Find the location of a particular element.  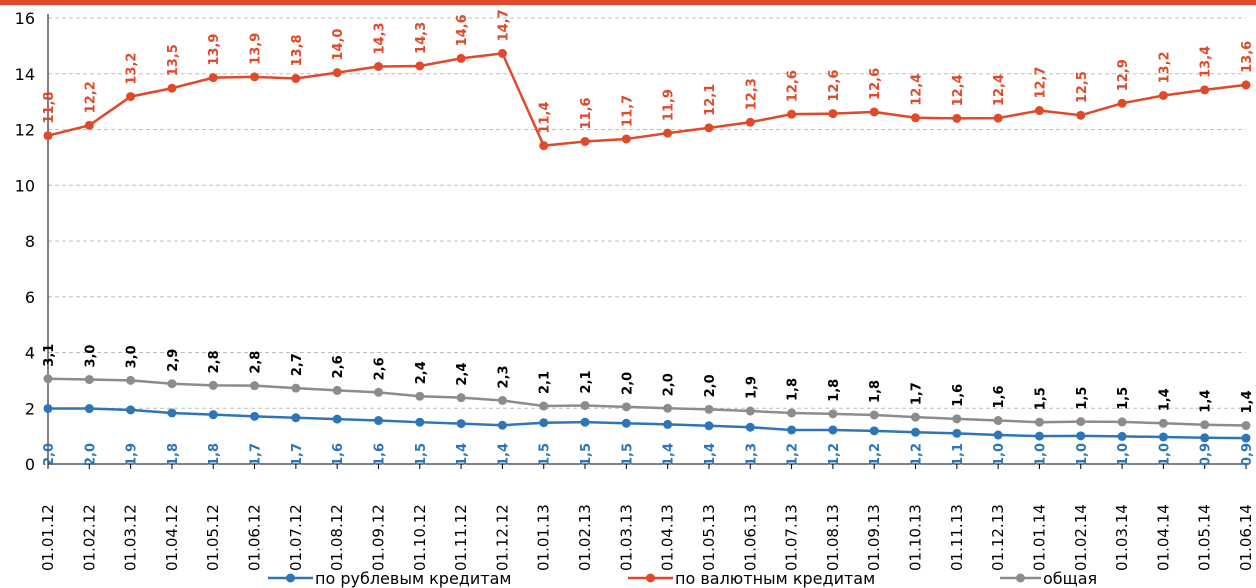

x-tick-label: 01.01.13 is located at coordinates (544, 537).